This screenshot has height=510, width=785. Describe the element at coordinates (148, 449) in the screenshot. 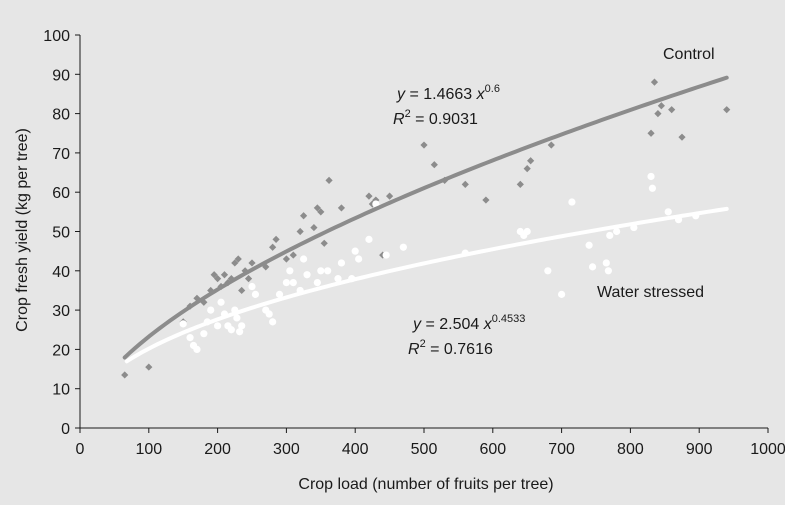

I see `x-tick-label: 100` at that location.